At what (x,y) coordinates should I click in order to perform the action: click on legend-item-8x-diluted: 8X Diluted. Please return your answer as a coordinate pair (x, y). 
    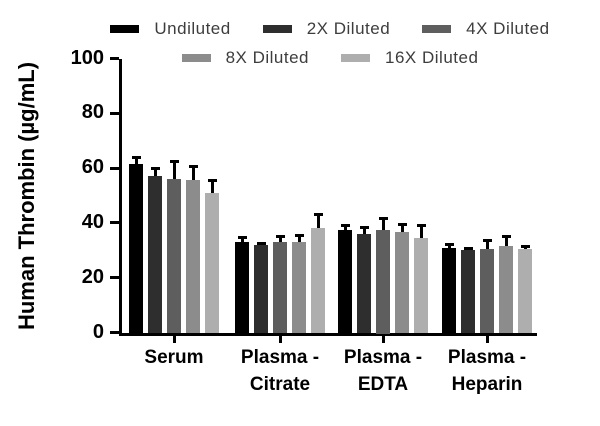
    Looking at the image, I should click on (245, 58).